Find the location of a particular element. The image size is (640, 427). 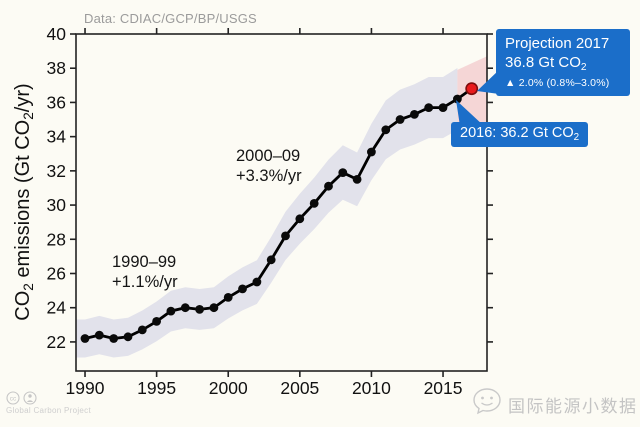

x-tick-label: 2000 is located at coordinates (228, 388).